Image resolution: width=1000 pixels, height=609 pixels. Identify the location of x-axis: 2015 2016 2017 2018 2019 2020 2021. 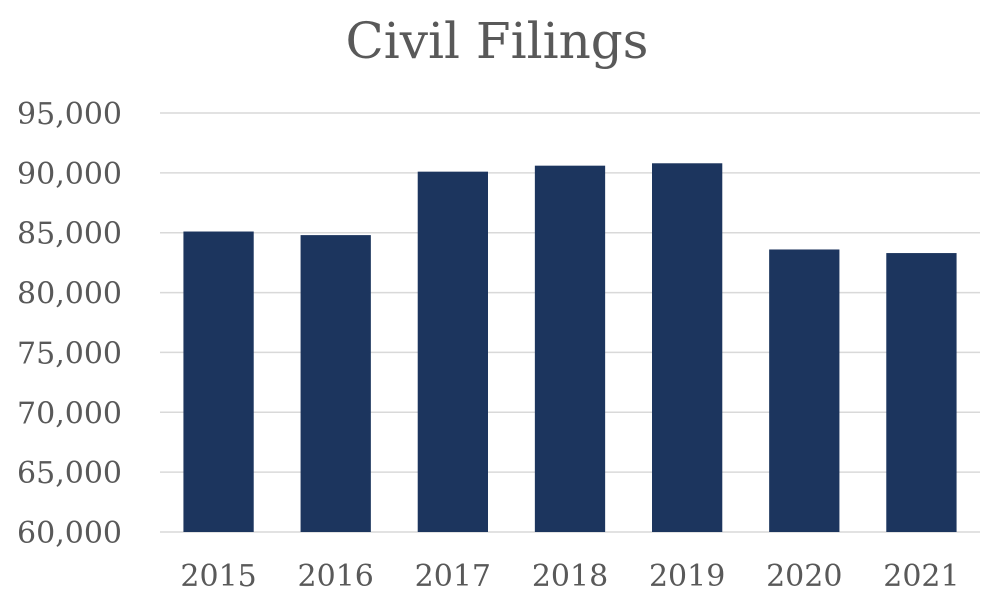
(569, 576).